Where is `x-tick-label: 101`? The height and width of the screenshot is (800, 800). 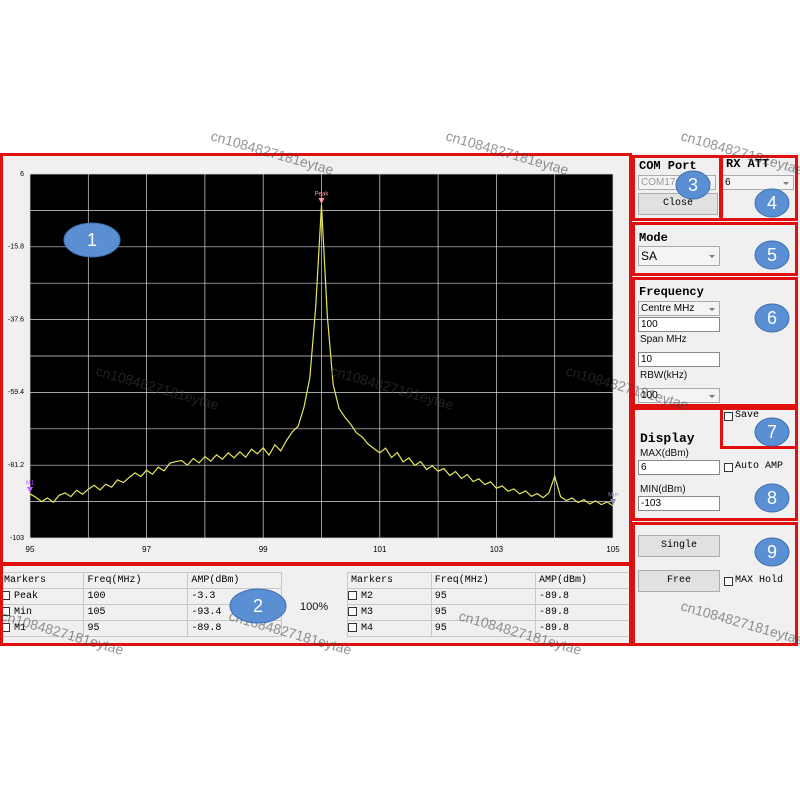 x-tick-label: 101 is located at coordinates (380, 549).